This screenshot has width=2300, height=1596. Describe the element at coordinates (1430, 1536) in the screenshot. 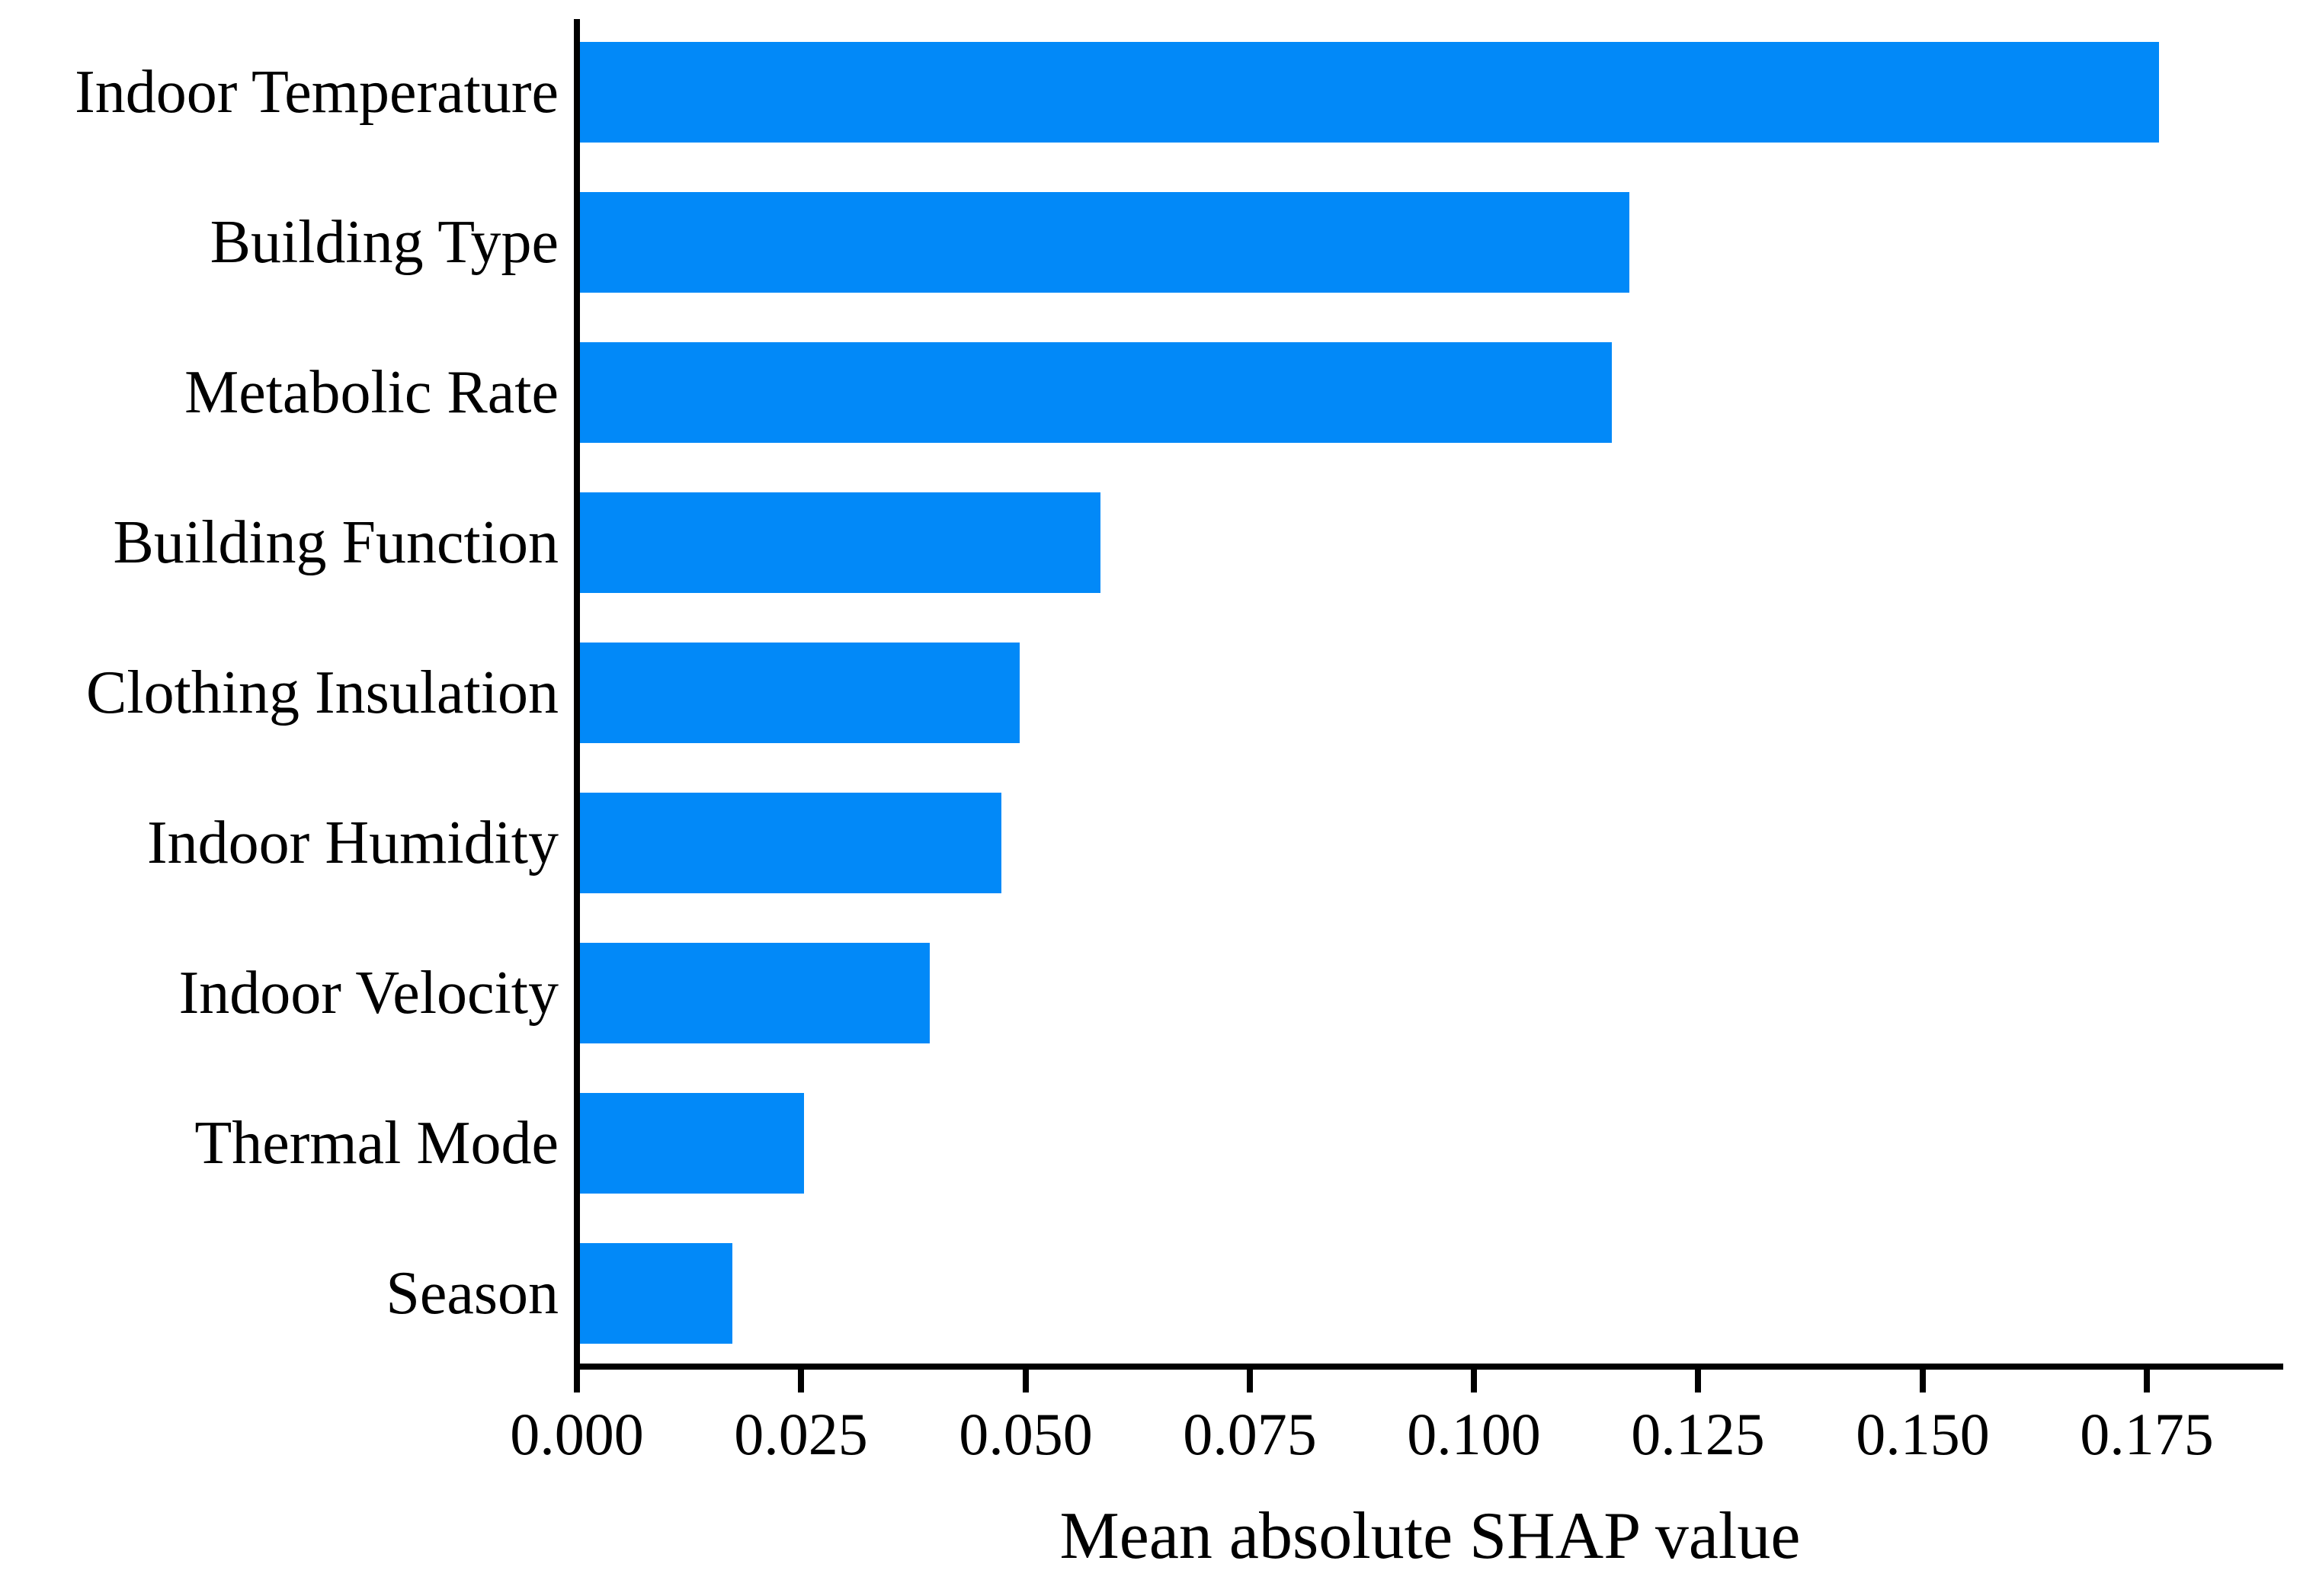

I see `x-axis-label: Mean absolute SHAP value` at that location.